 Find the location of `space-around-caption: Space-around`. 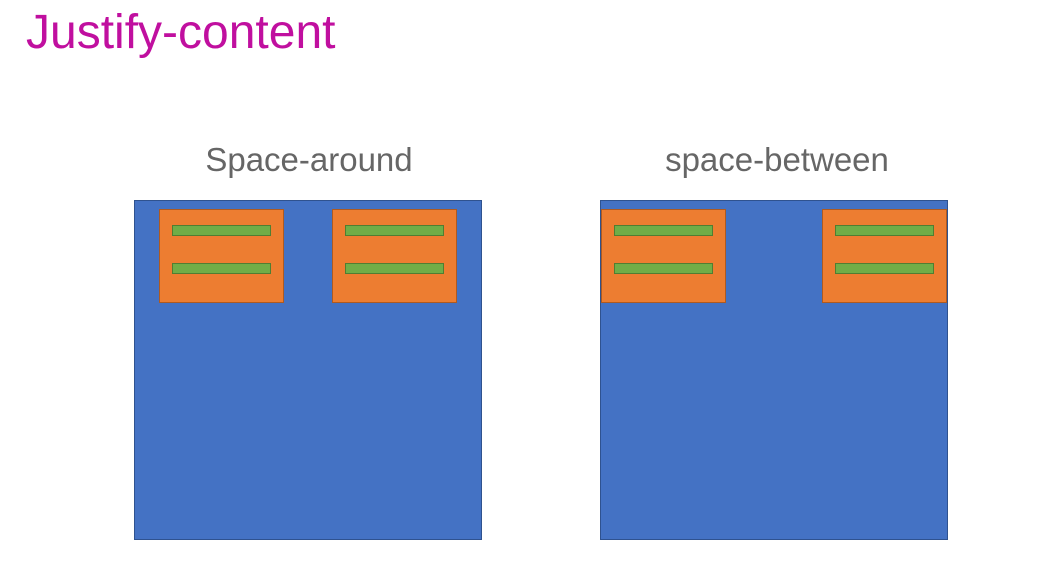

space-around-caption: Space-around is located at coordinates (309, 159).